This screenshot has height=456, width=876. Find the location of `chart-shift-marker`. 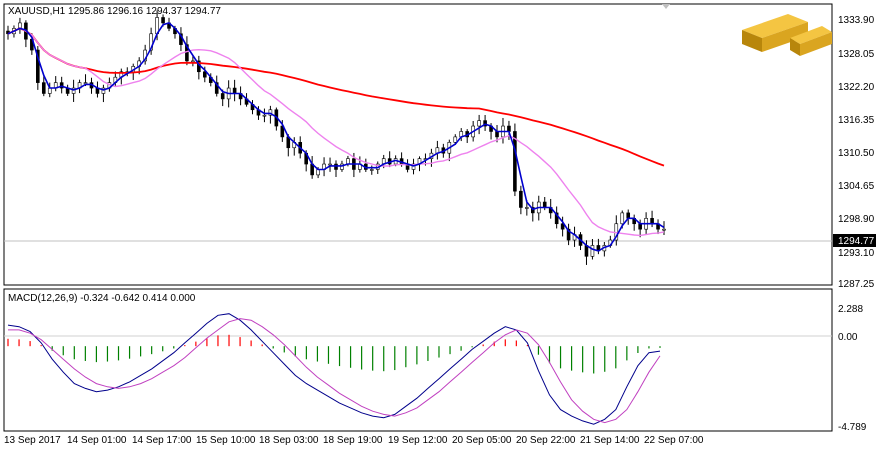

chart-shift-marker is located at coordinates (666, 6).